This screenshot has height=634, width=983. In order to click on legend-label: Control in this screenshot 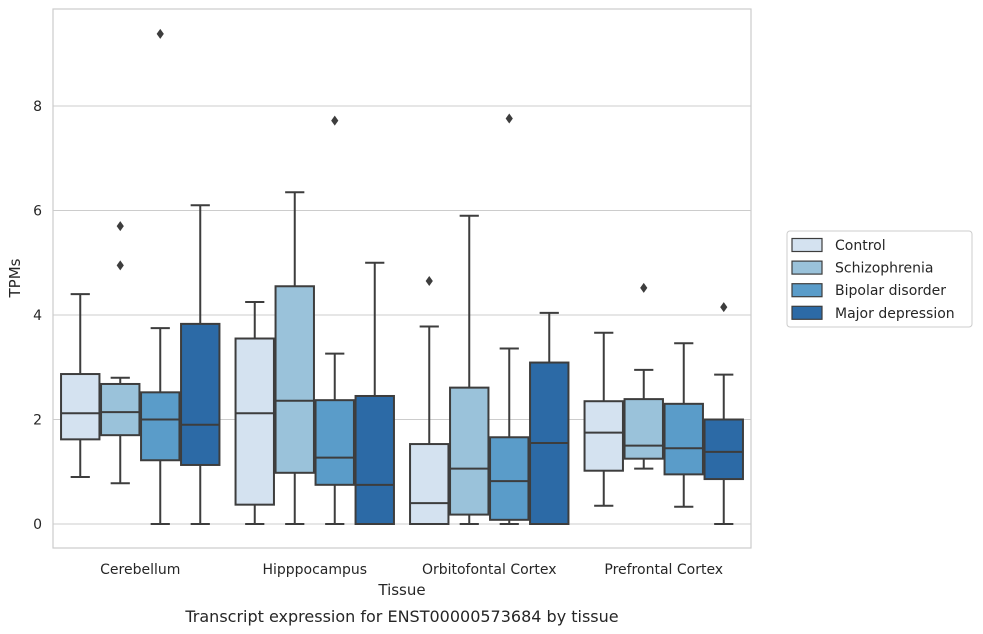, I will do `click(860, 246)`.